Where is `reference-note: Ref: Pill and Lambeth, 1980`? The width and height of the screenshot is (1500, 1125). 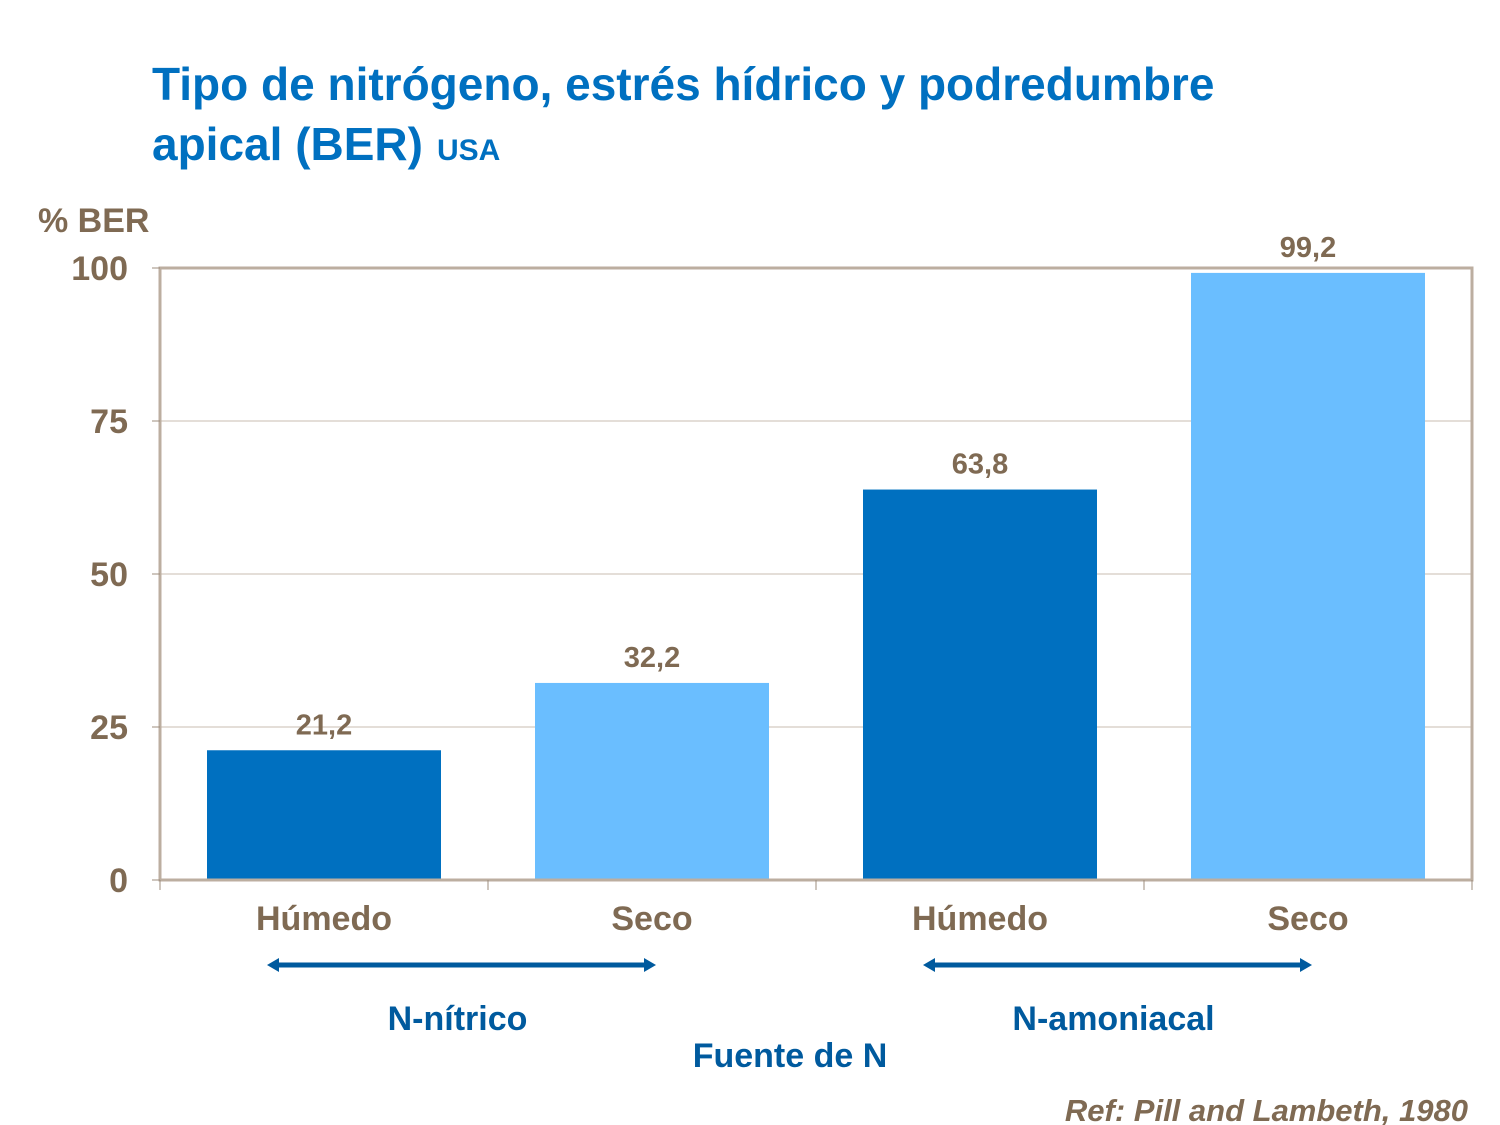
reference-note: Ref: Pill and Lambeth, 1980 is located at coordinates (1266, 1109).